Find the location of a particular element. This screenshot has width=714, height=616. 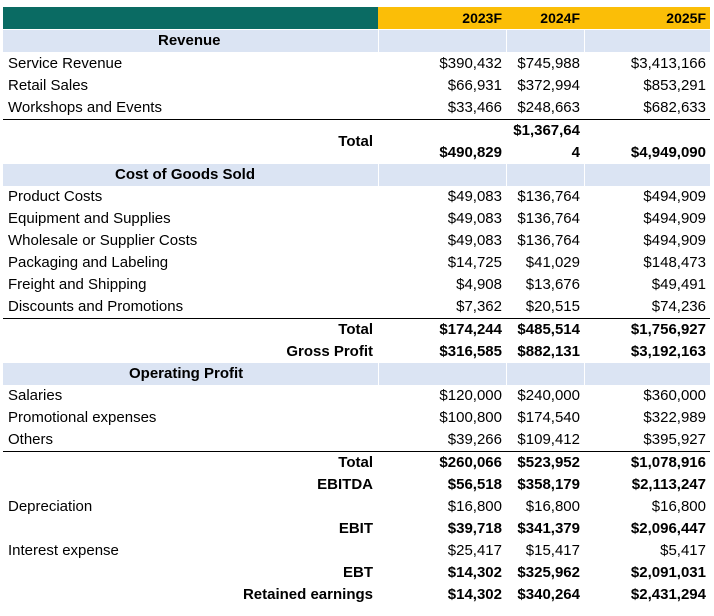

row-label: Retail Sales is located at coordinates (48, 85).